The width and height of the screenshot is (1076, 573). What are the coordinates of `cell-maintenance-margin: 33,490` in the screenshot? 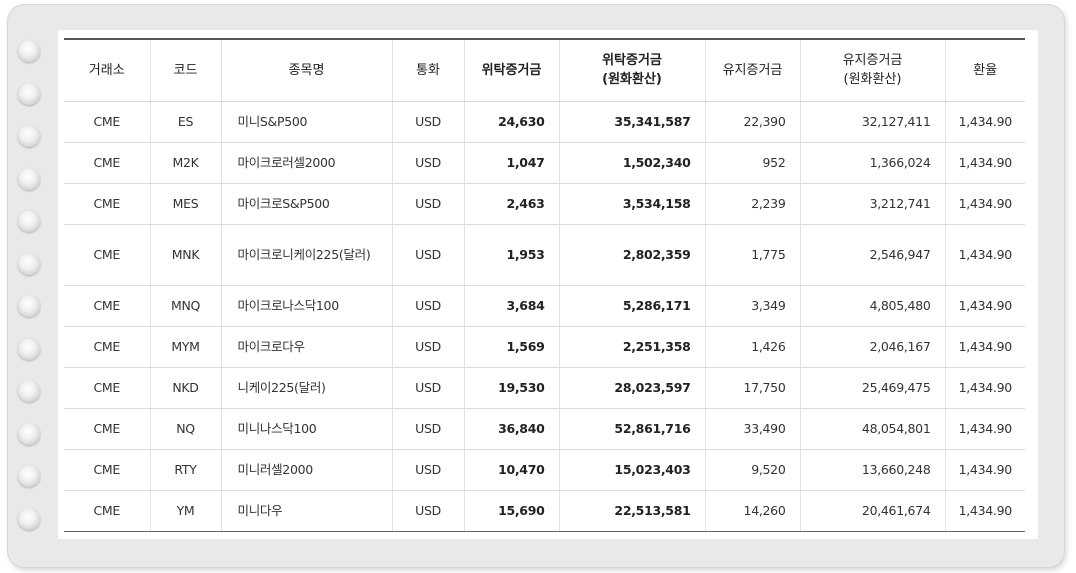 It's located at (752, 429).